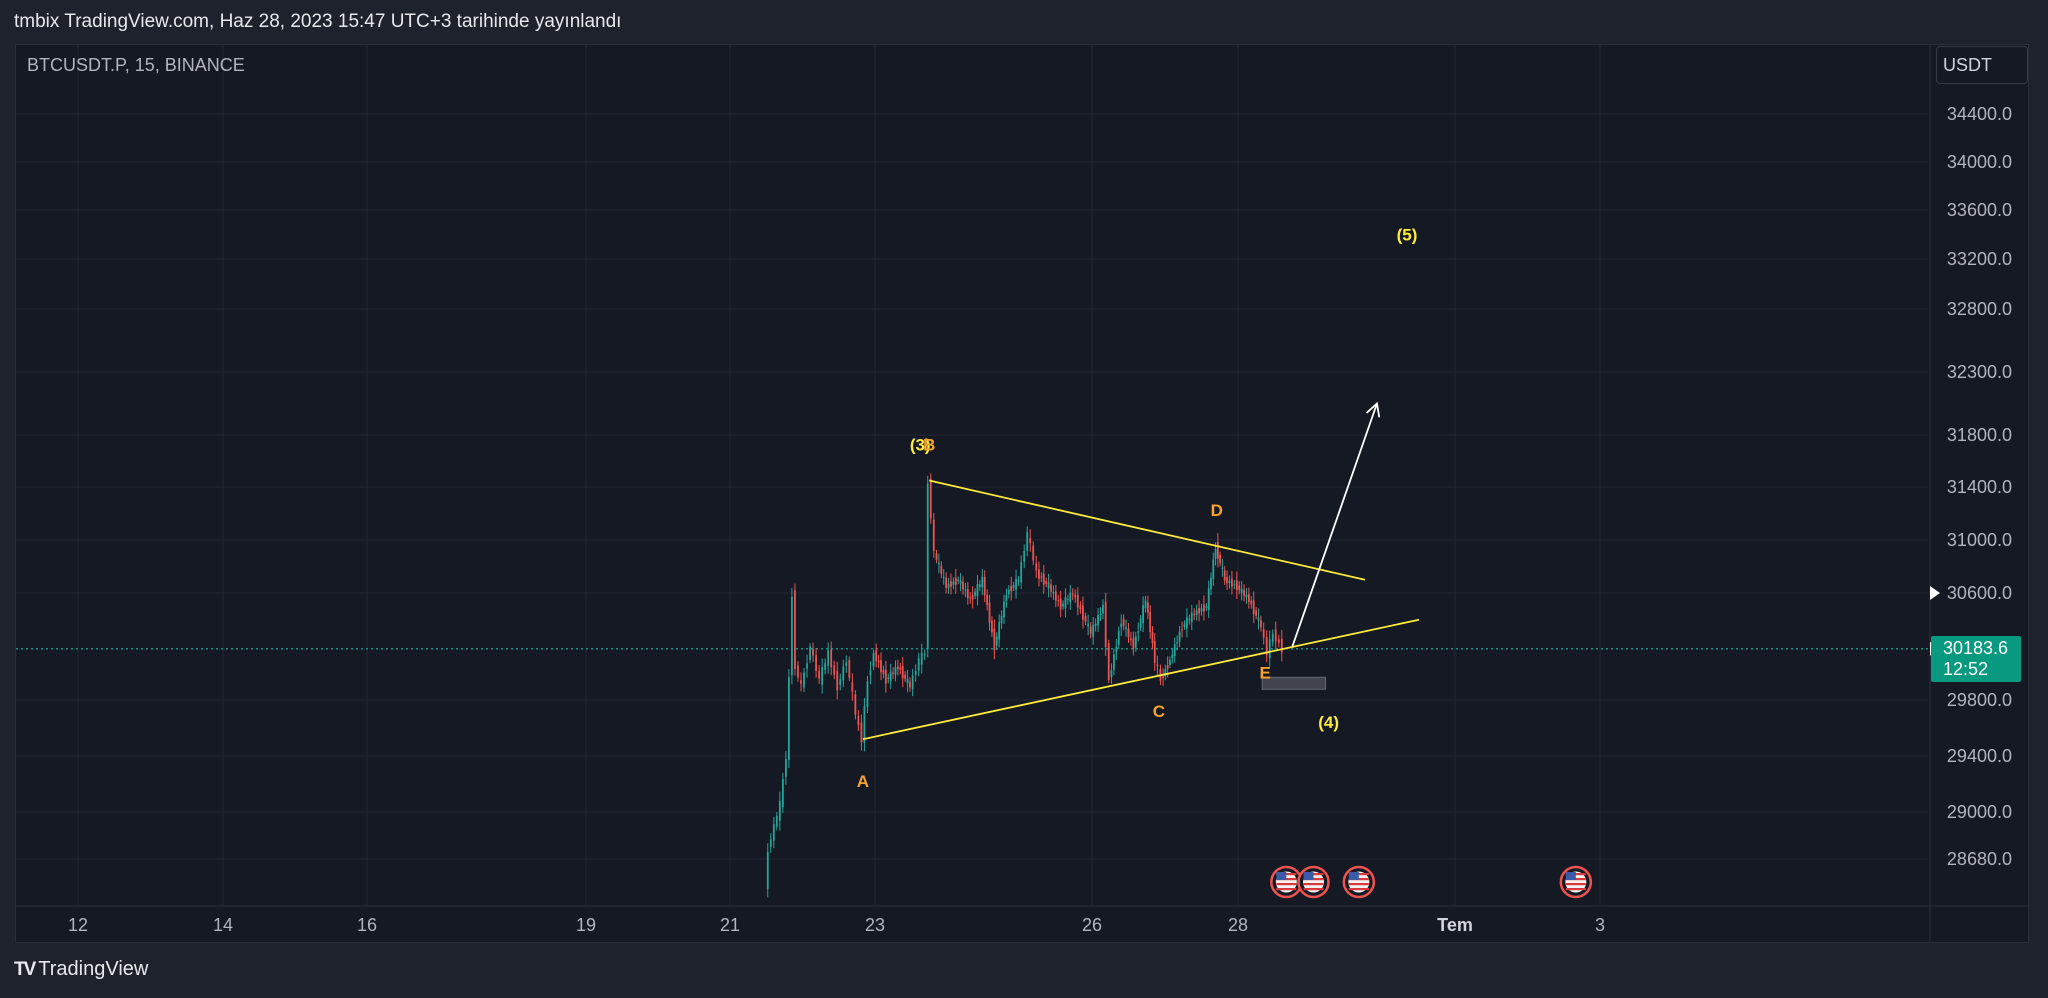 The width and height of the screenshot is (2048, 998). Describe the element at coordinates (1265, 673) in the screenshot. I see `abcde-wave-label: E` at that location.